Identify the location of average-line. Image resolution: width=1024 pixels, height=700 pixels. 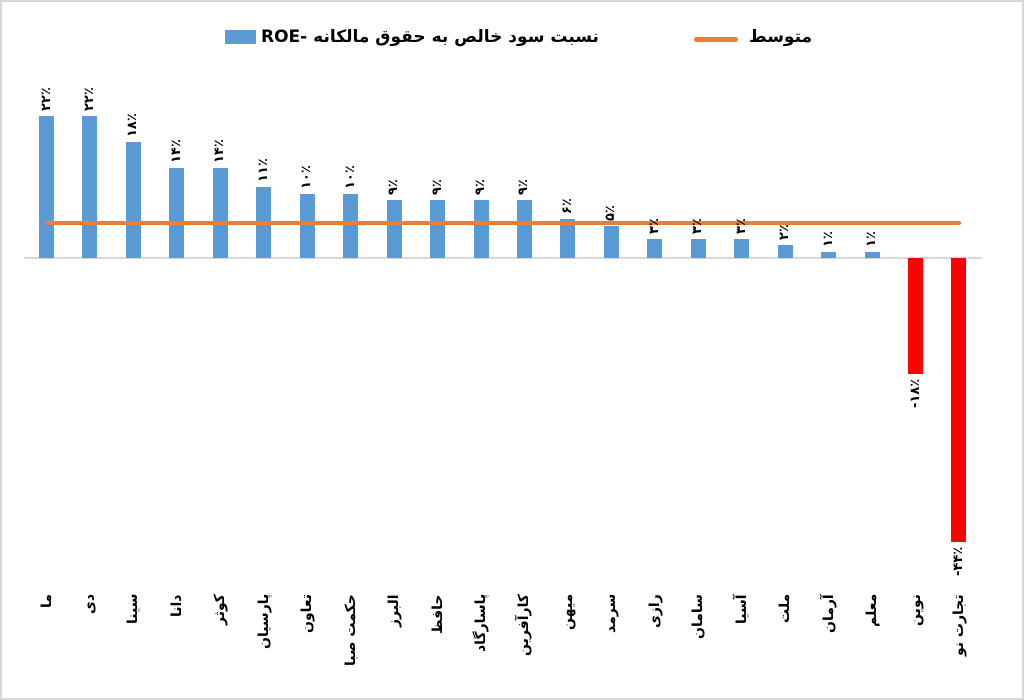
(503, 223).